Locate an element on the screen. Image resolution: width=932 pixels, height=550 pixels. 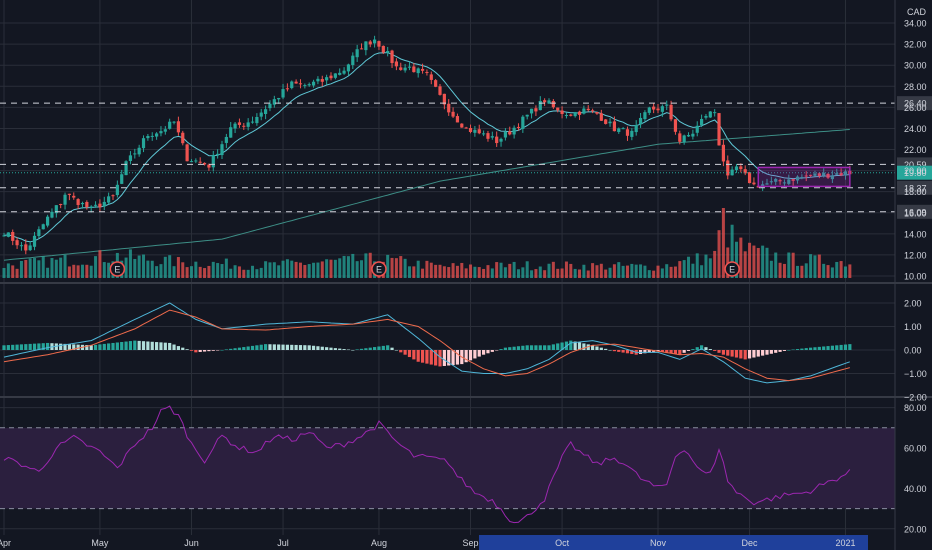
horizontal-level-label: 16.09 is located at coordinates (915, 212).